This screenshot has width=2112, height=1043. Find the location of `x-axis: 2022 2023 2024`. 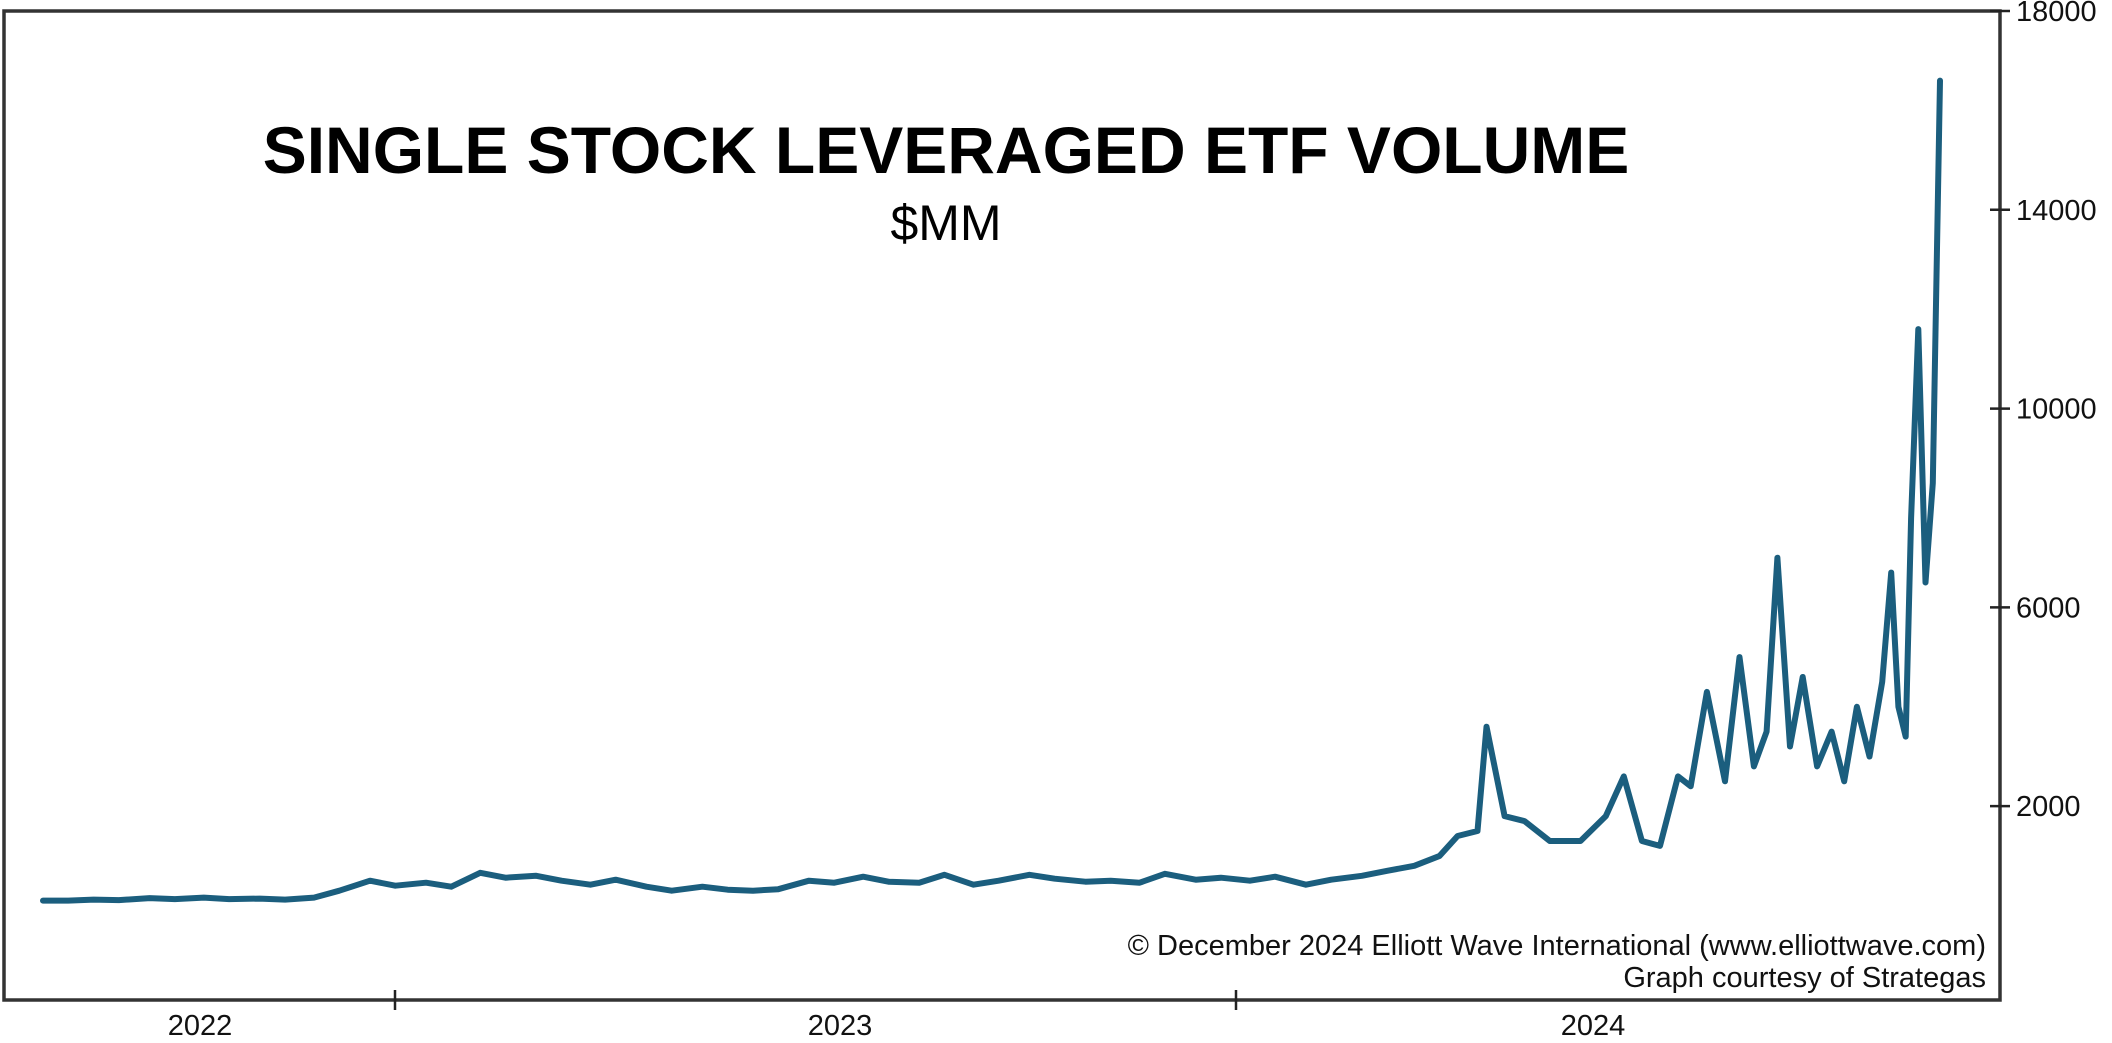

x-axis: 2022 2023 2024 is located at coordinates (897, 1016).